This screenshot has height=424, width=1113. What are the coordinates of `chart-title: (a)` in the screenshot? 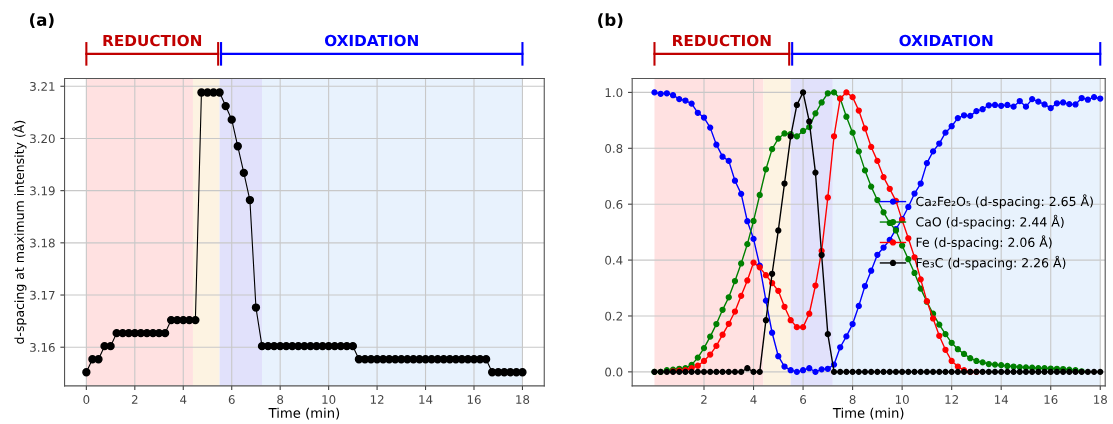 It's located at (42, 20).